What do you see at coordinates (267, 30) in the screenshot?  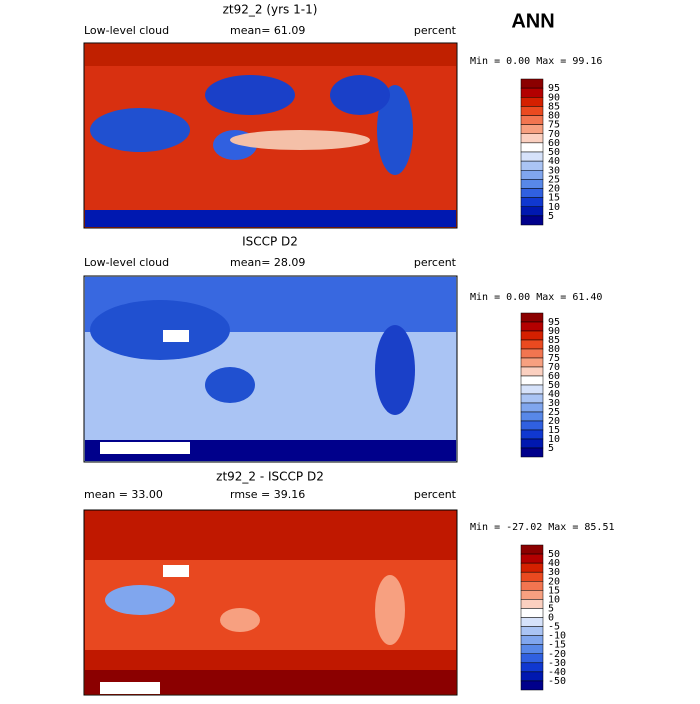 I see `statistic: mean= 61.09` at bounding box center [267, 30].